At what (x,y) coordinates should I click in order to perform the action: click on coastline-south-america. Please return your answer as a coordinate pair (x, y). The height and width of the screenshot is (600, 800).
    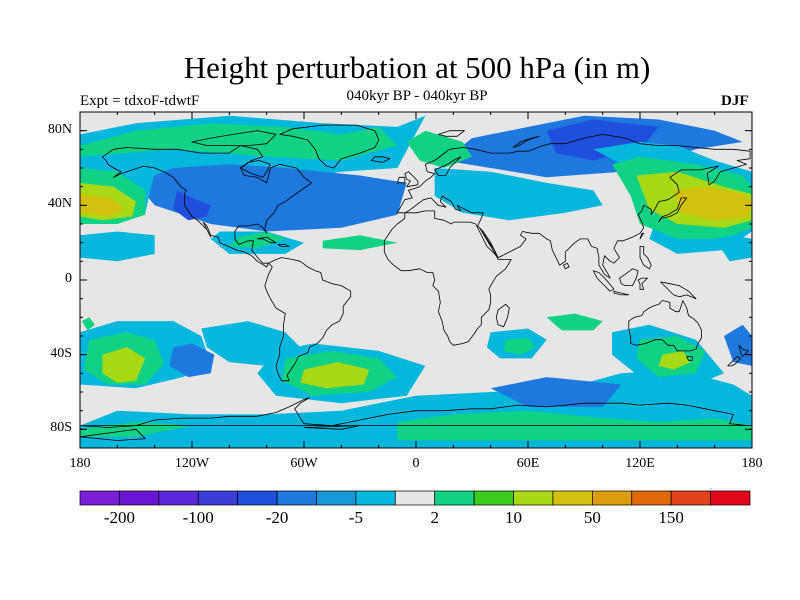
    Looking at the image, I should click on (308, 319).